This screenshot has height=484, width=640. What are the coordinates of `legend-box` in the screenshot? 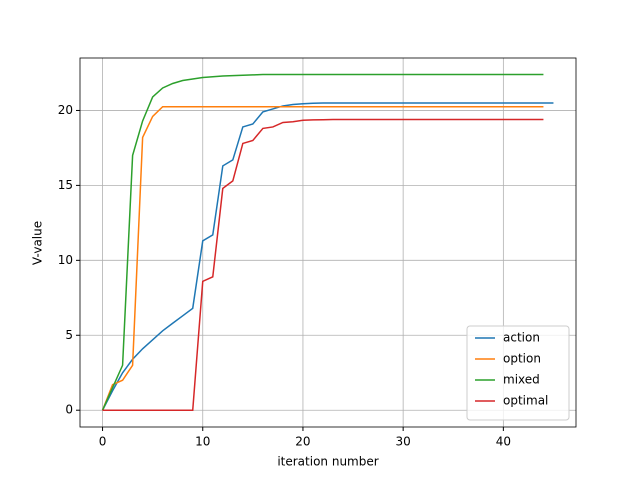 It's located at (518, 373).